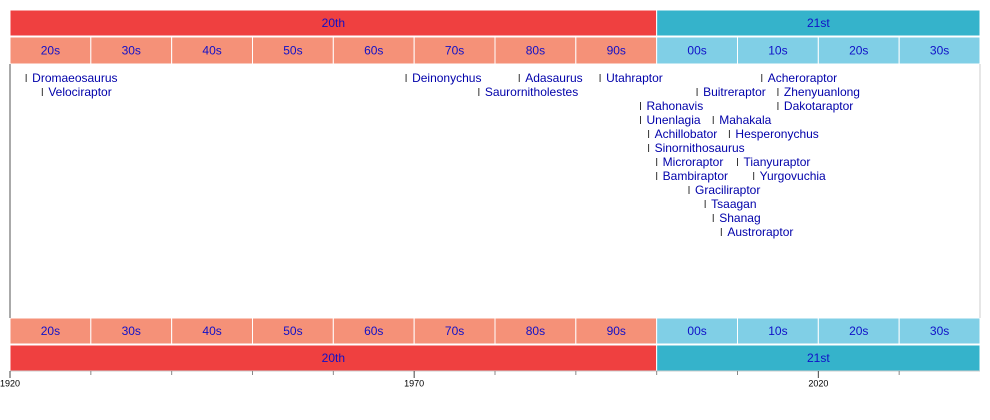 Image resolution: width=990 pixels, height=420 pixels. Describe the element at coordinates (727, 190) in the screenshot. I see `event-label: Graciliraptor` at that location.